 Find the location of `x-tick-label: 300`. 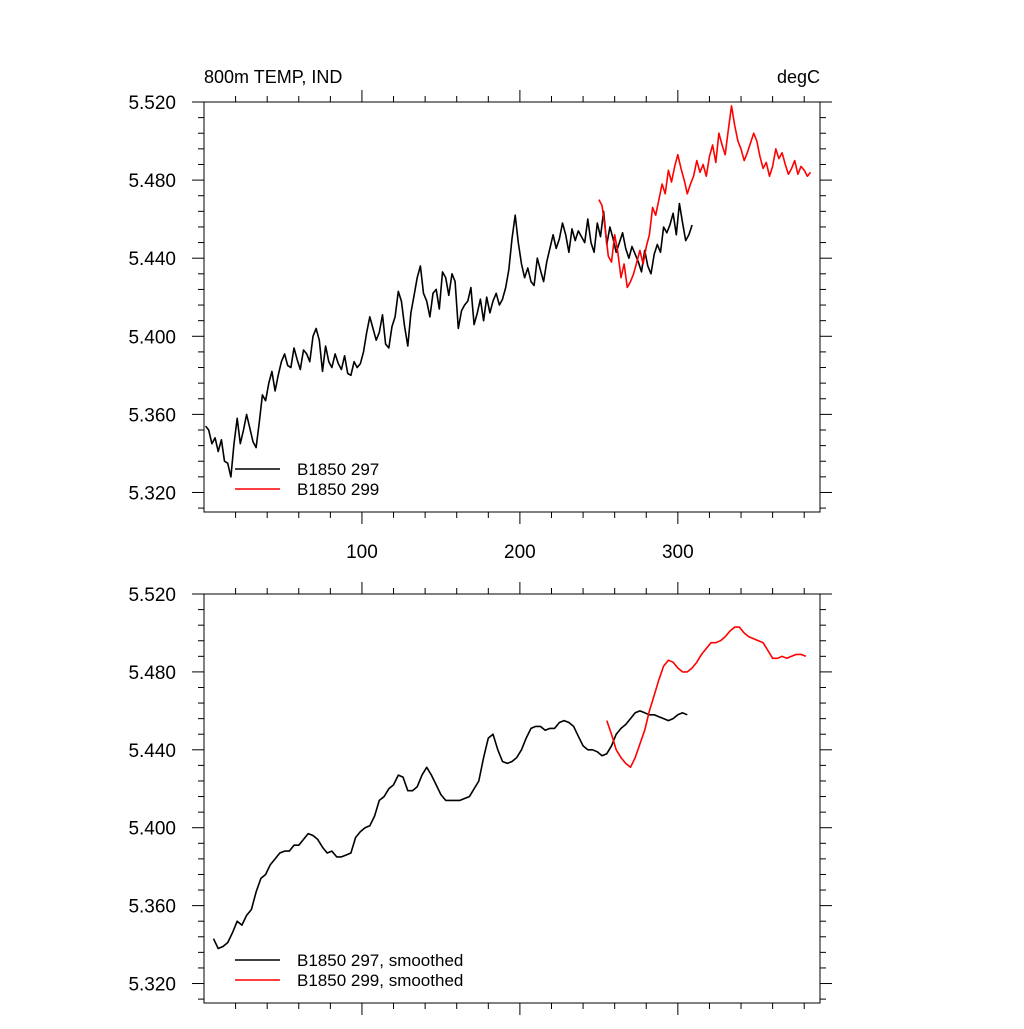

x-tick-label: 300 is located at coordinates (678, 552).